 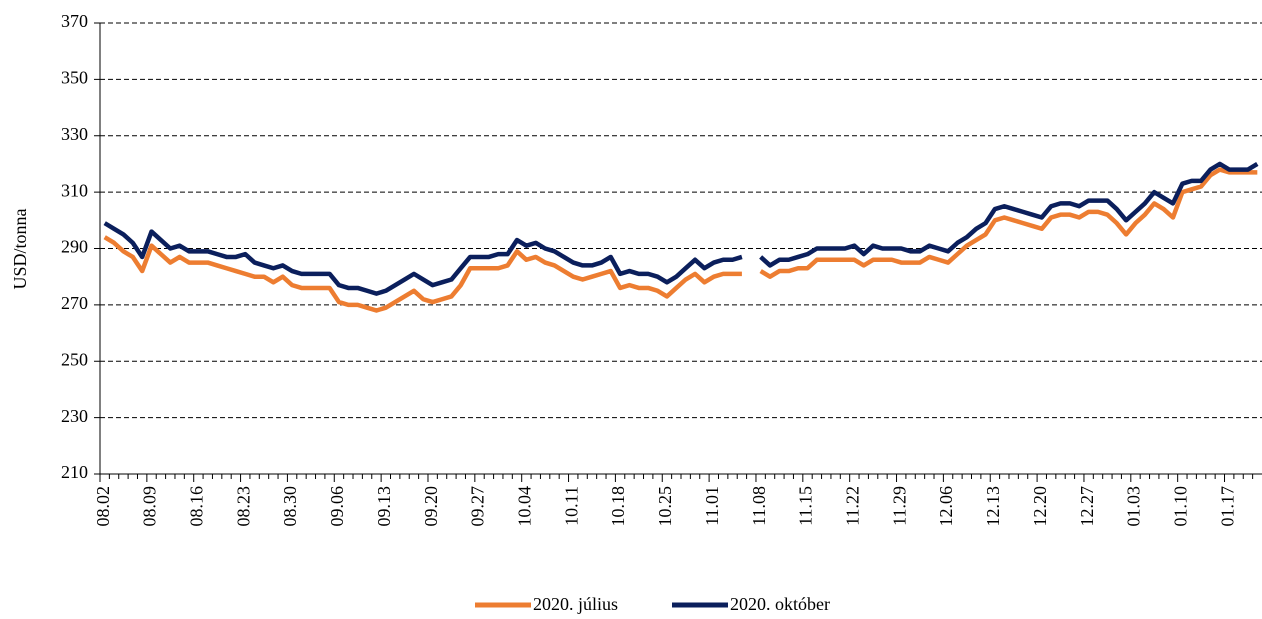 What do you see at coordinates (1180, 506) in the screenshot?
I see `x-tick-label: 01.10` at bounding box center [1180, 506].